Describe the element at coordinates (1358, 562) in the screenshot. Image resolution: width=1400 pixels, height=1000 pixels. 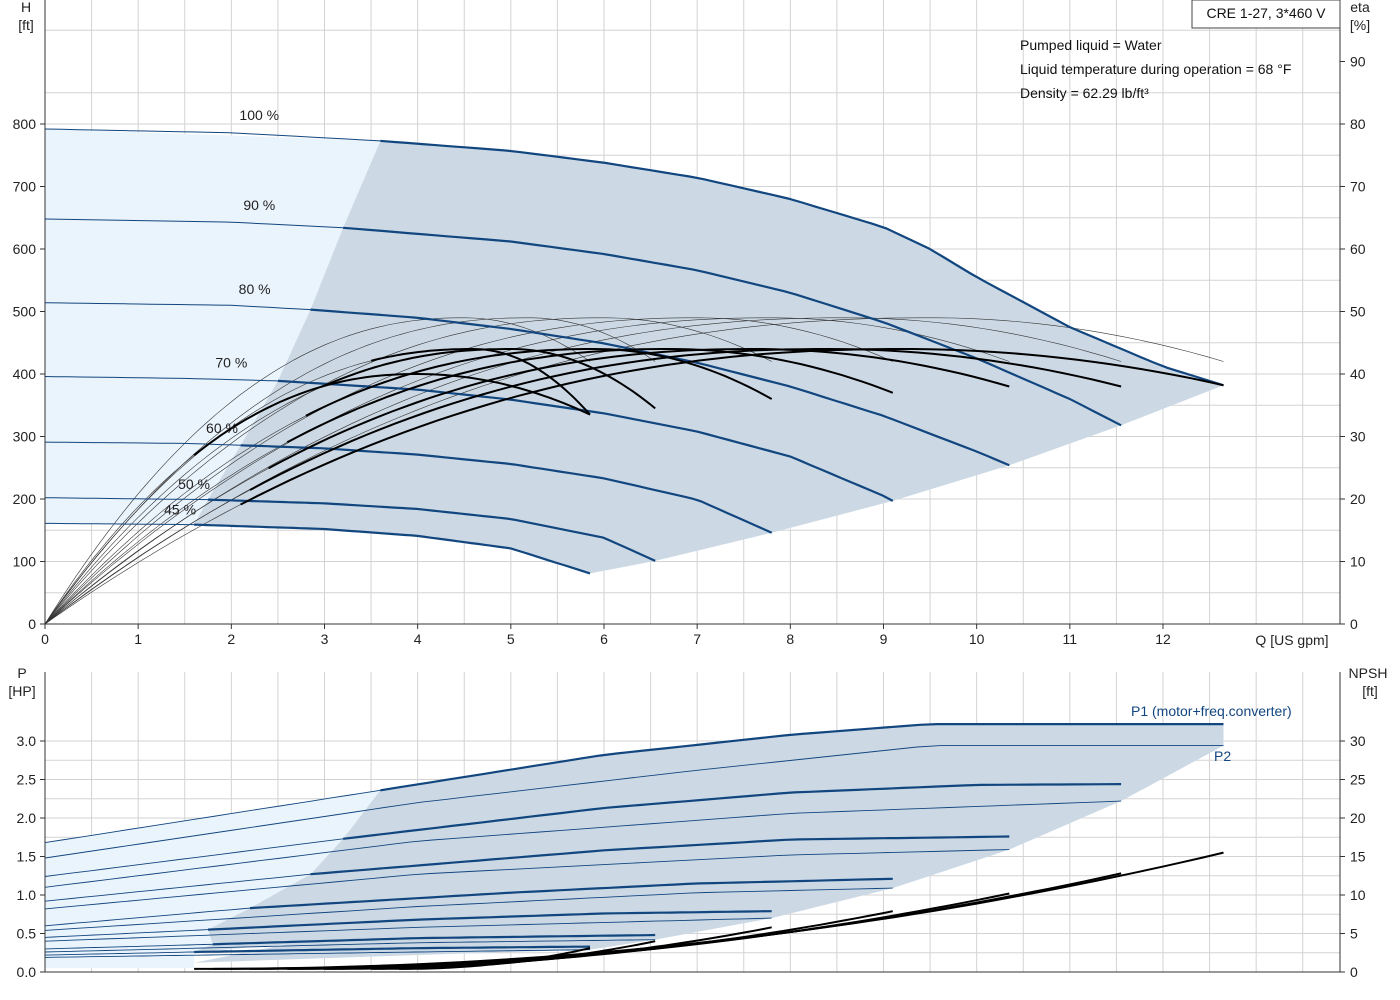
I see `y2-tick-label: 10` at that location.